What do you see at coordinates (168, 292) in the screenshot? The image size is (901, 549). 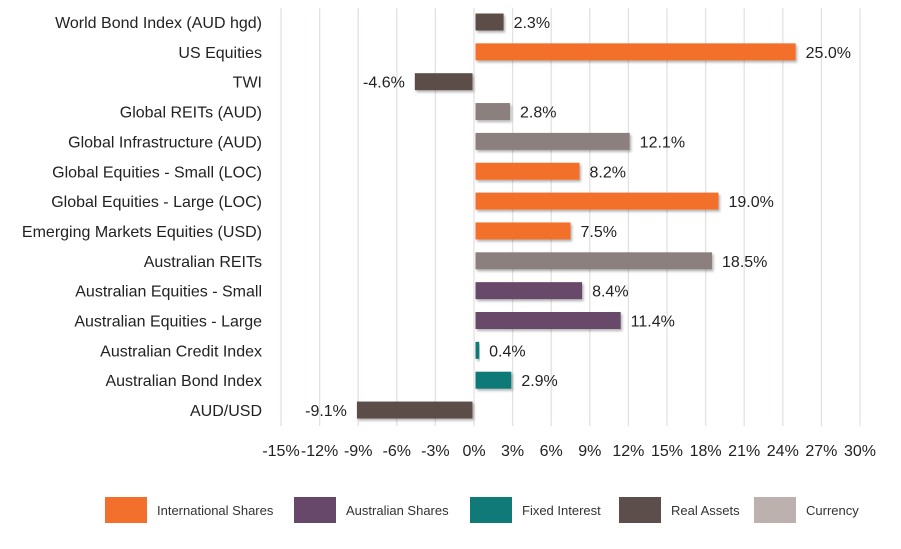 I see `category-label: Australian Equities - Small` at bounding box center [168, 292].